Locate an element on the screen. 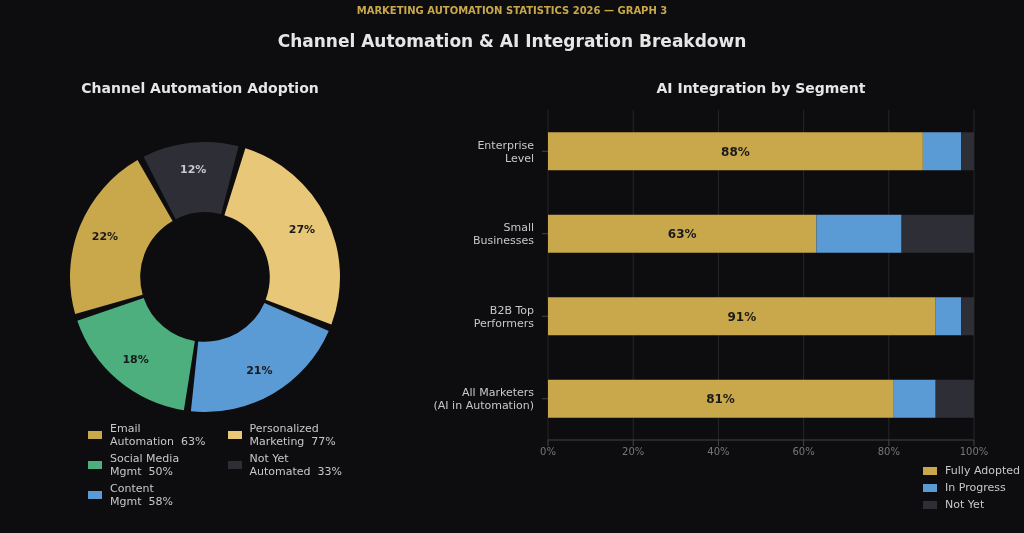  data-label: 22% is located at coordinates (105, 236).